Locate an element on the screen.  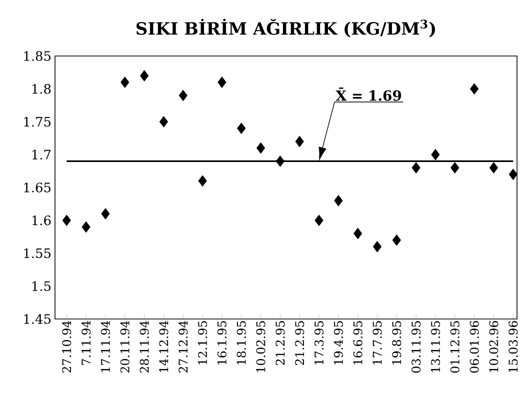
x-tick-label: 01.12.95 is located at coordinates (455, 347).